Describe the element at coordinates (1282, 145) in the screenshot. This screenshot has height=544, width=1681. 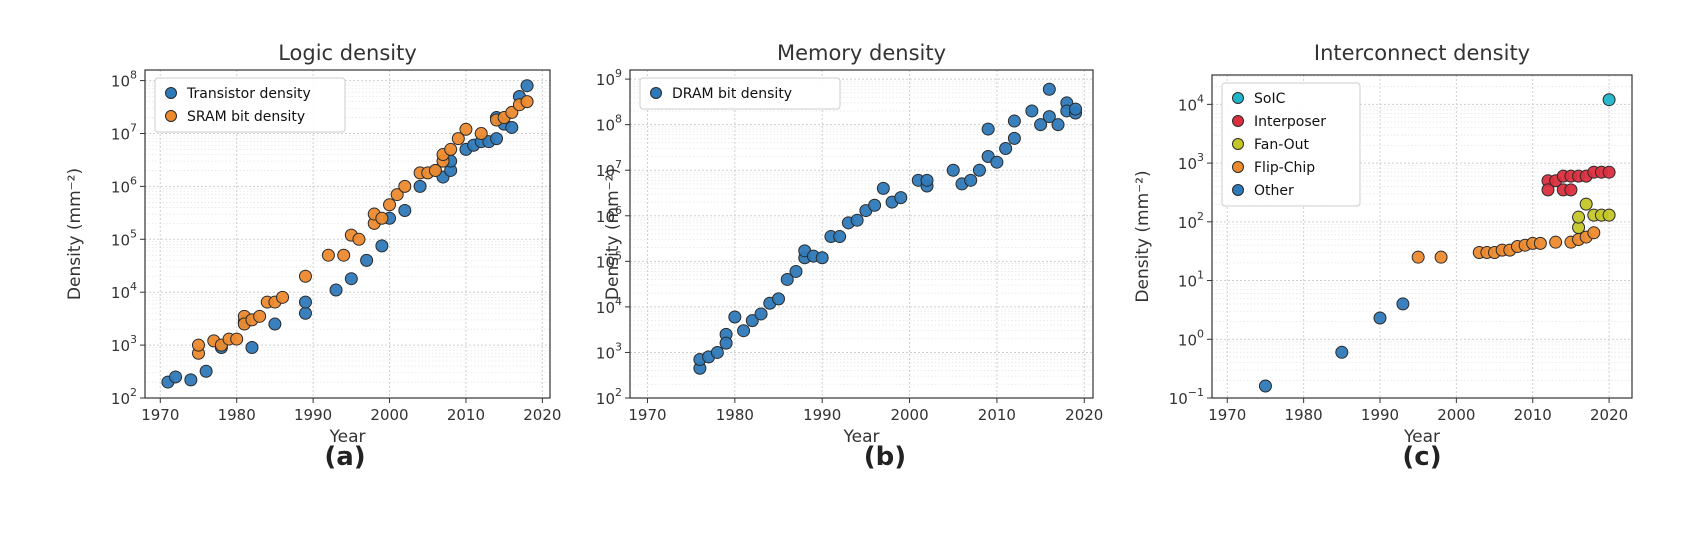
I see `legend-label: Fan-Out` at that location.